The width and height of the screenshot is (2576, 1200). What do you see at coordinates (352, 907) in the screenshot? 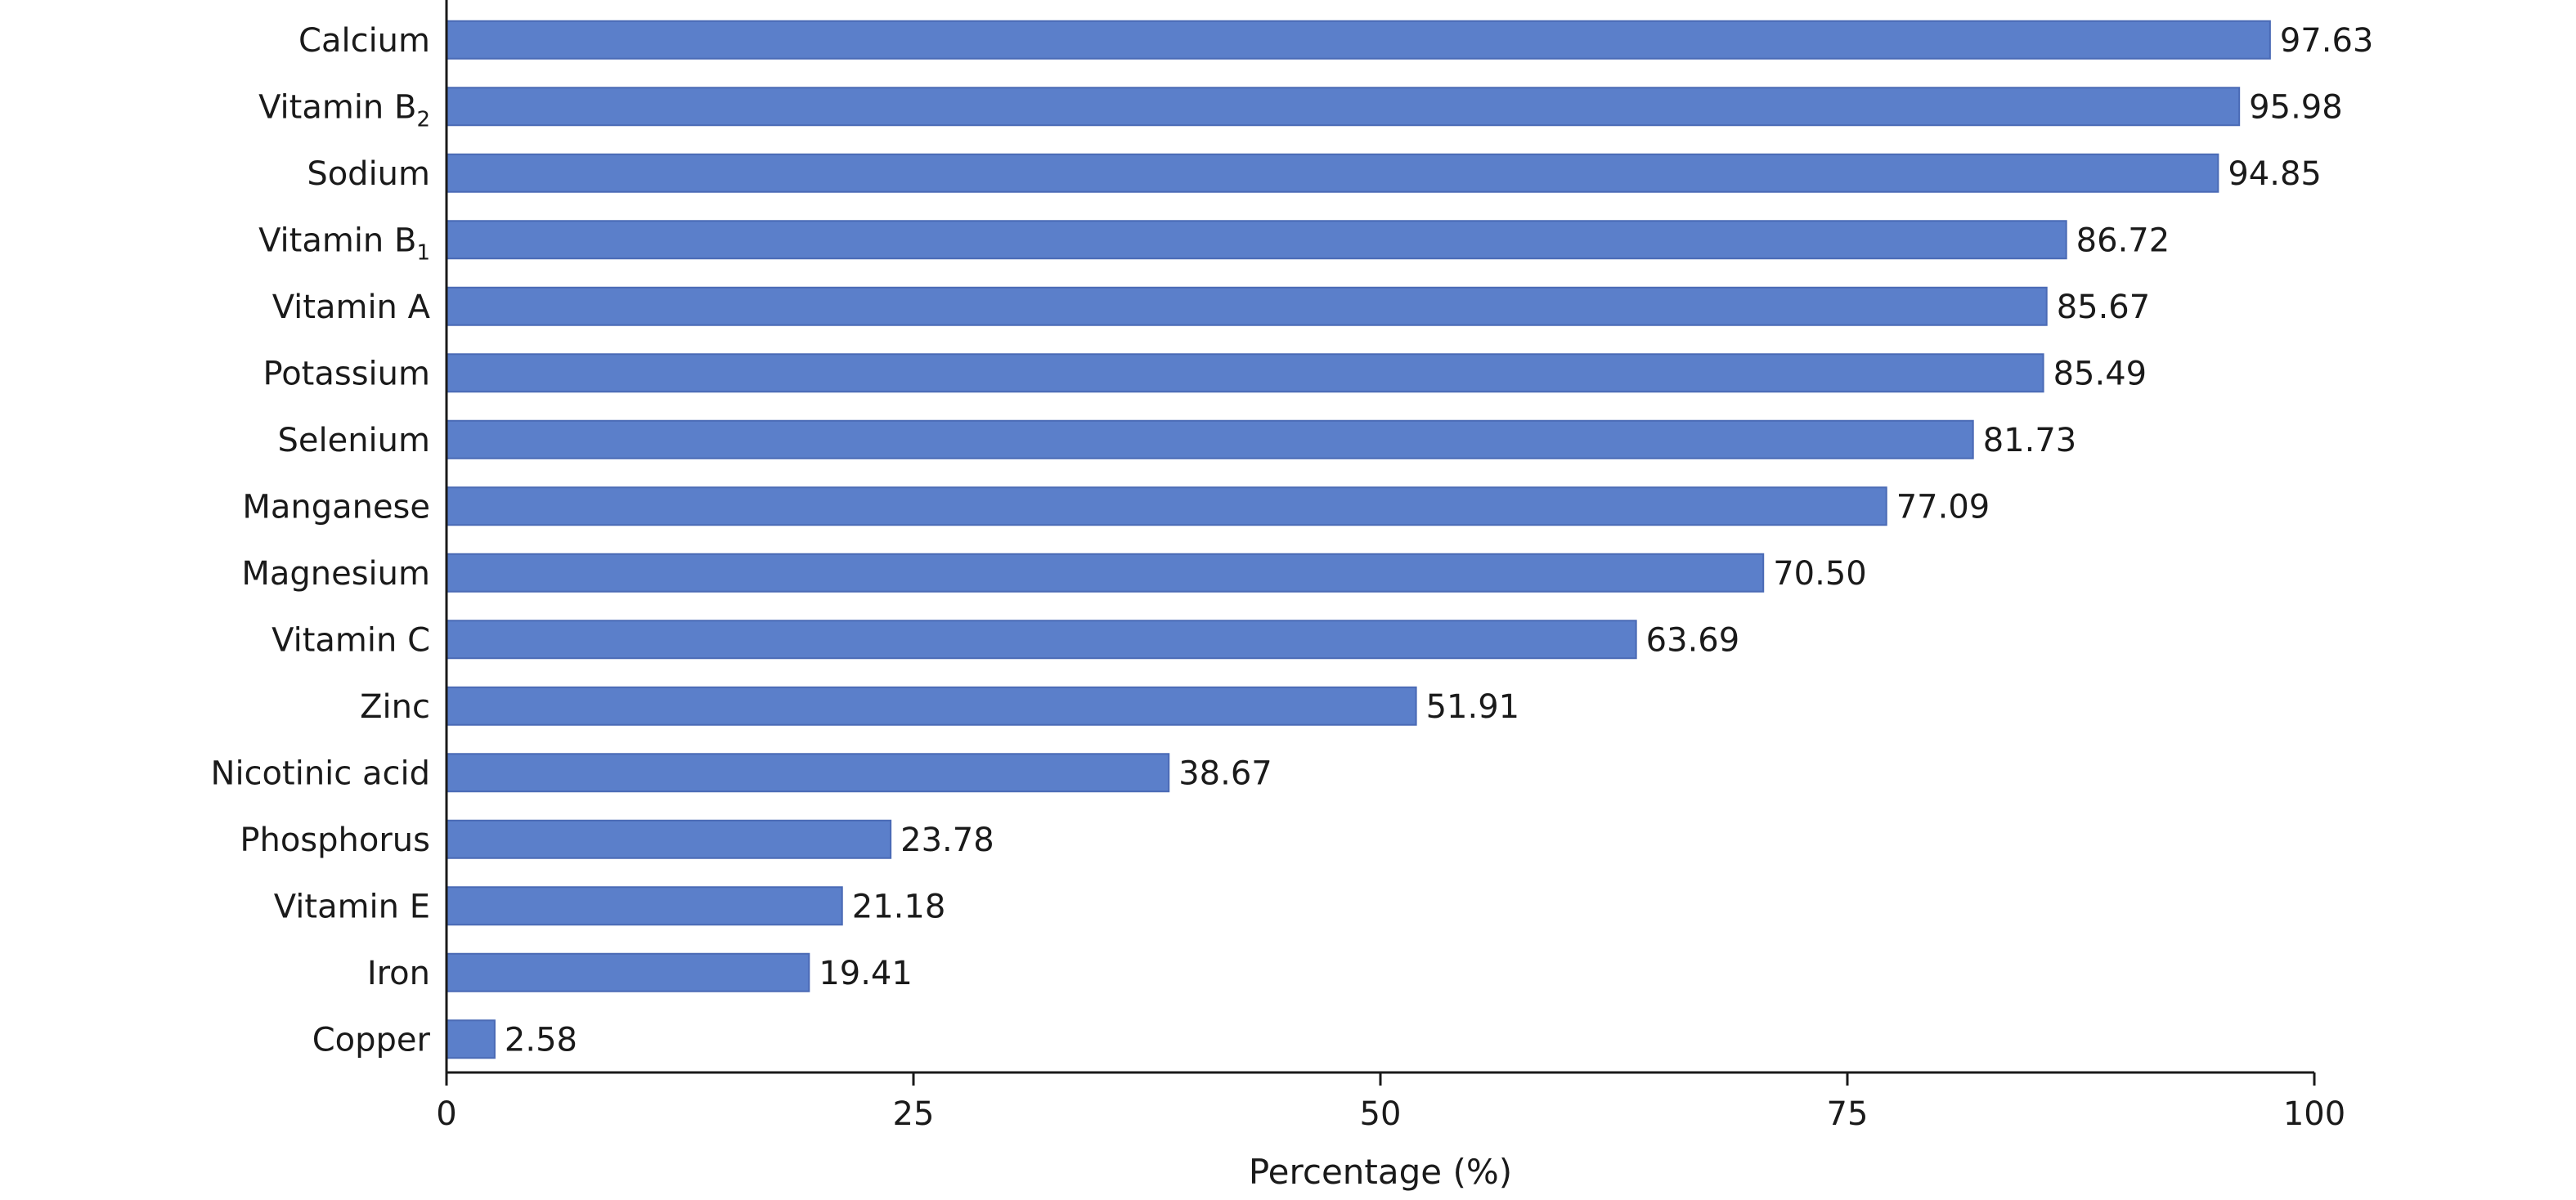
I see `category-label: Vitamin E` at bounding box center [352, 907].